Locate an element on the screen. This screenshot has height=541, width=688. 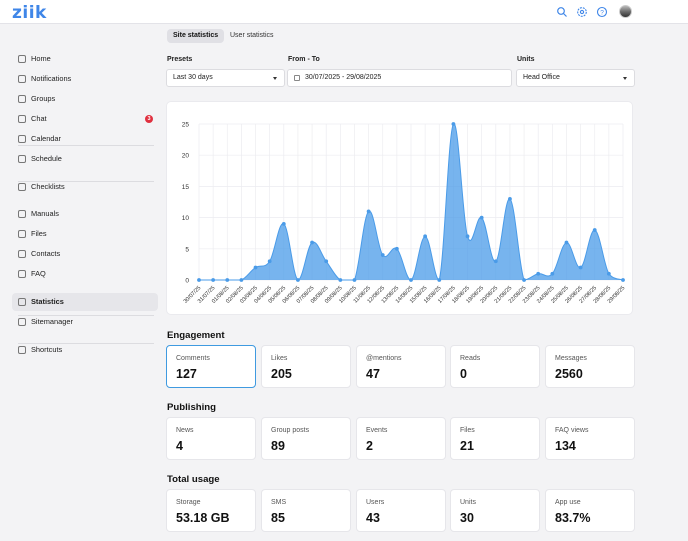
sidebar-item-contacts: Contacts is located at coordinates (85, 254).